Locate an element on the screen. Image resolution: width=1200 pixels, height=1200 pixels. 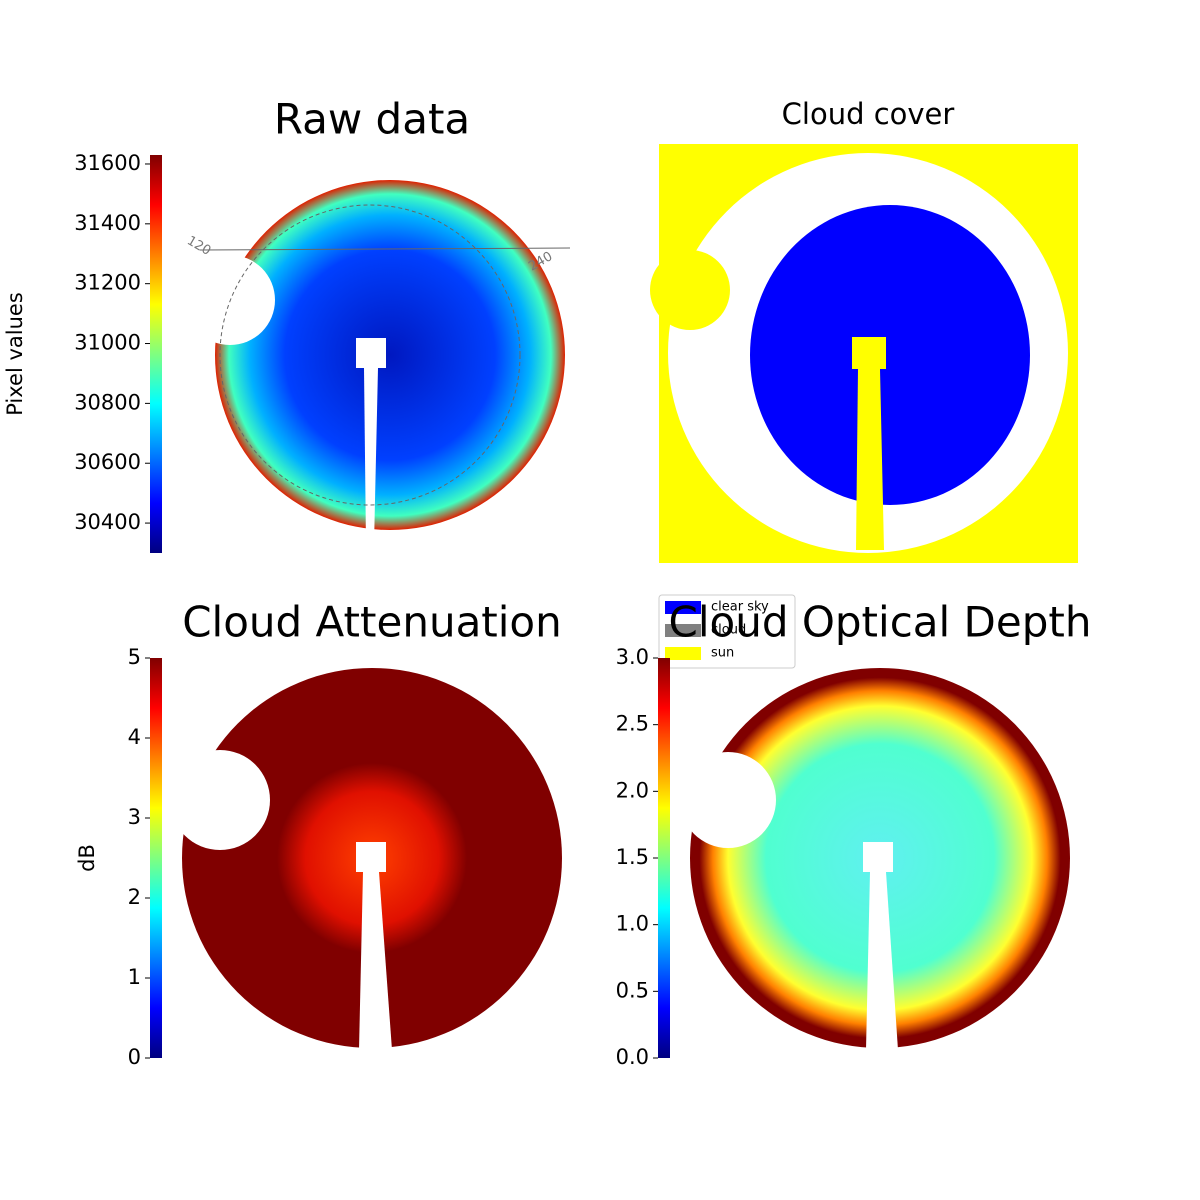
raw-image is located at coordinates (378, 362).